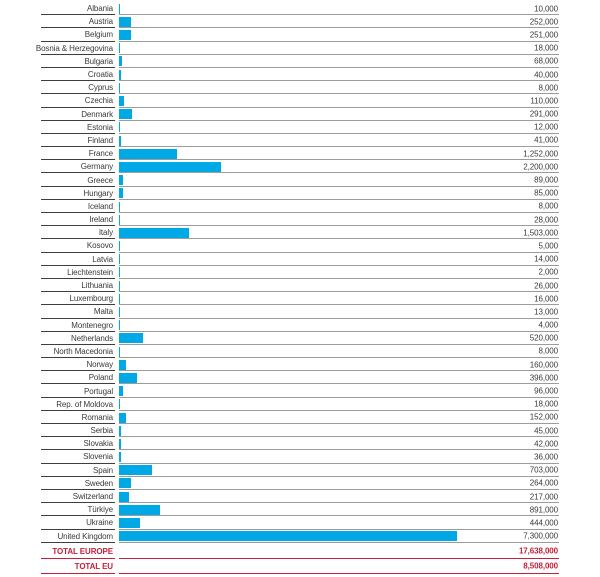 This screenshot has height=577, width=600. I want to click on bar-cell: 1,252,000, so click(339, 154).